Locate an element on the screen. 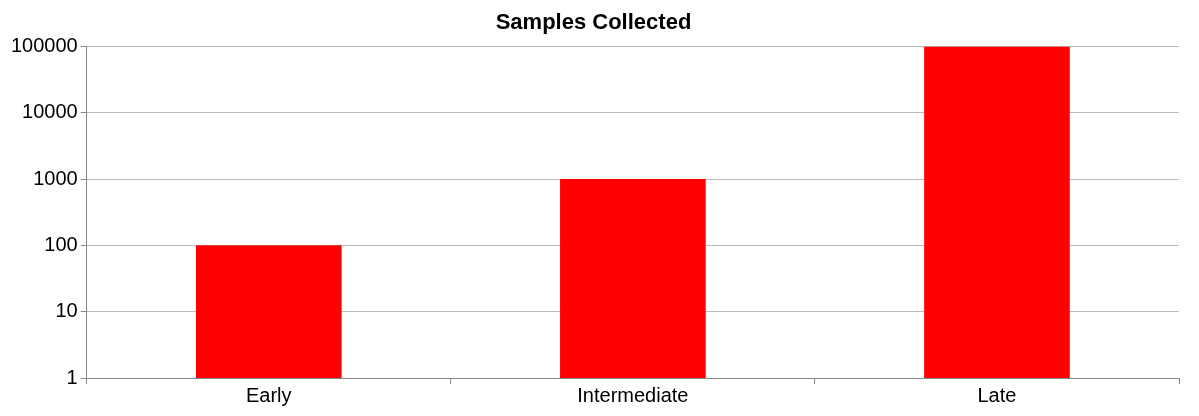 This screenshot has width=1199, height=416. x-tick-label: Intermediate is located at coordinates (633, 394).